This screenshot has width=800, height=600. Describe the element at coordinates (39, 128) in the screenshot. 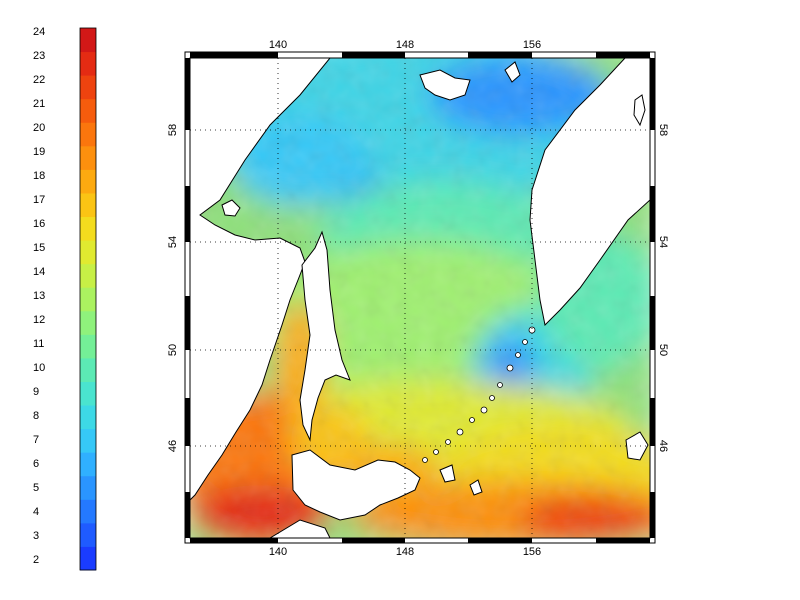

I see `colorbar-label: 20` at that location.